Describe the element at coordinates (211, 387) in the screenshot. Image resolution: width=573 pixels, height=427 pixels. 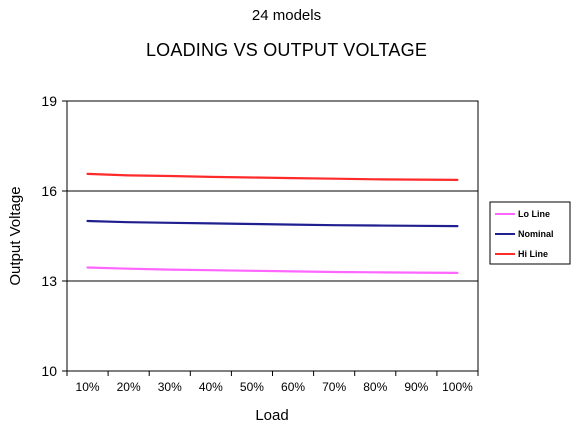
I see `x-tick-label: 40%` at that location.